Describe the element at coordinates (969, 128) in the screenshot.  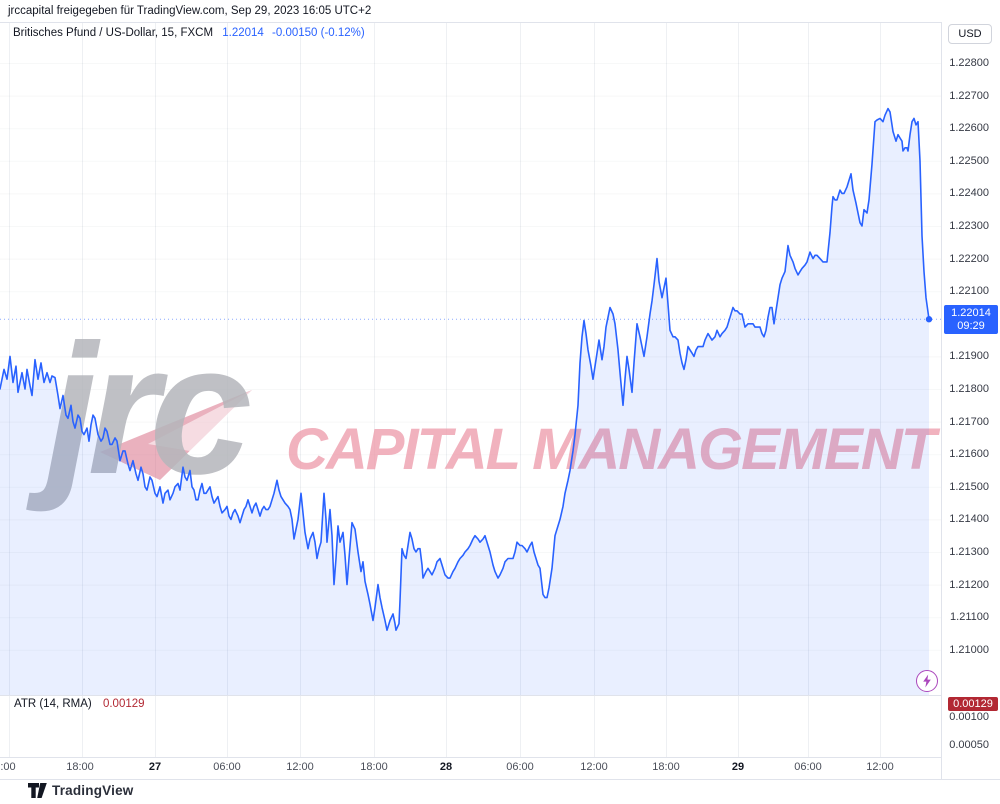
I see `price-tick: 1.22600` at that location.